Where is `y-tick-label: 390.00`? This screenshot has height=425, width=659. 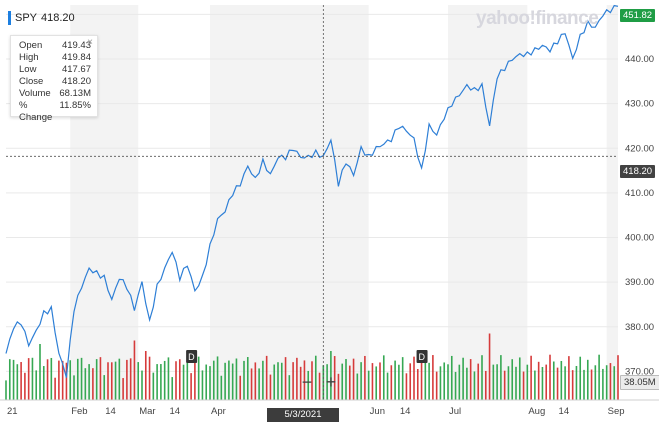 y-tick-label: 390.00 is located at coordinates (639, 282).